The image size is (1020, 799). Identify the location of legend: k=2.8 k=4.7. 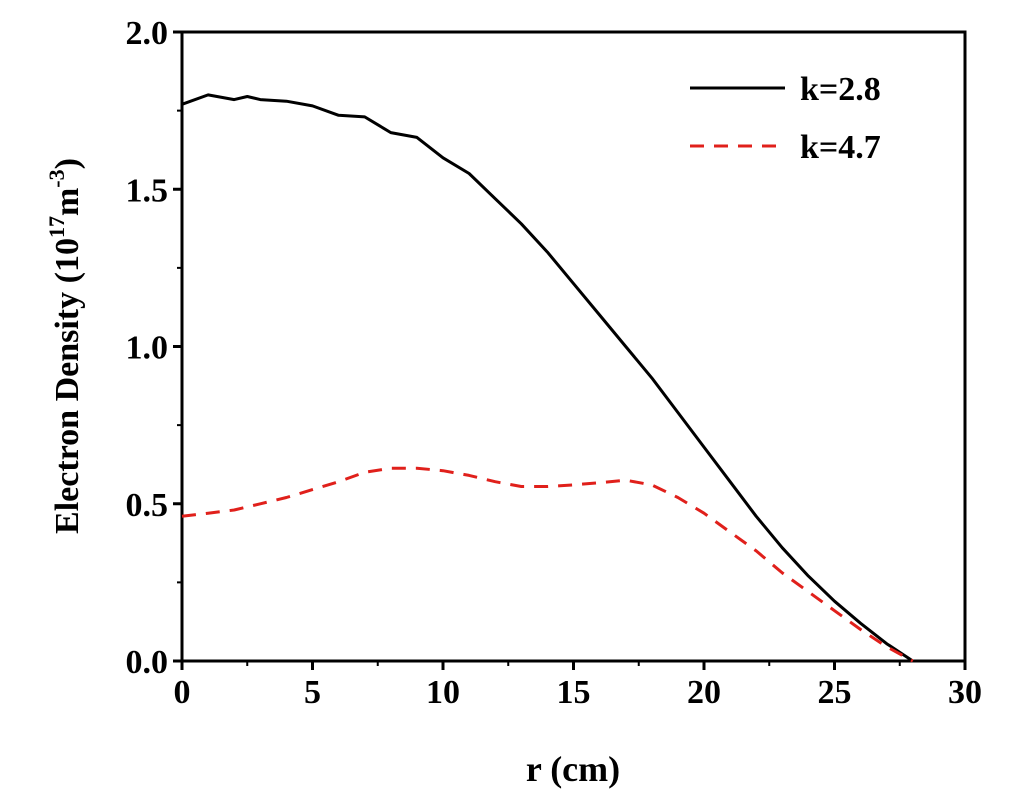
(785, 118).